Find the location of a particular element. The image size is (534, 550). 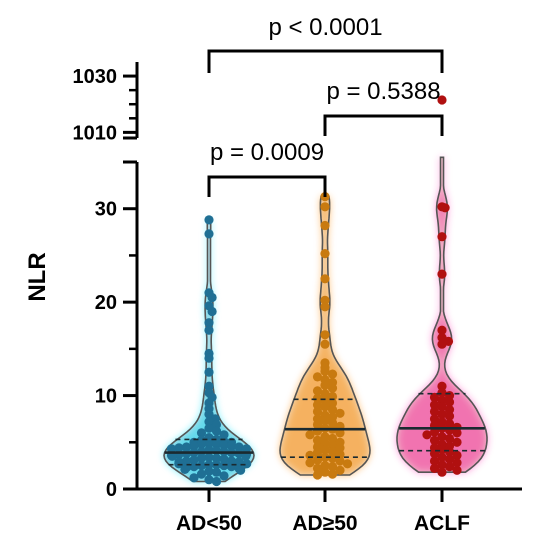

p-value-label: p < 0.0001 is located at coordinates (325, 27).